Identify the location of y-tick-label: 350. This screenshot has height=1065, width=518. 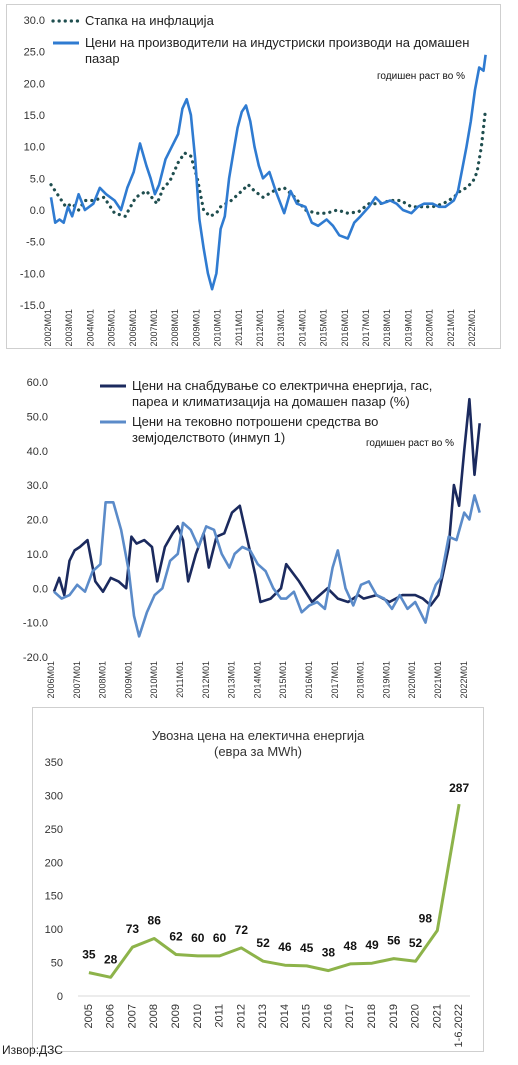
(54, 763).